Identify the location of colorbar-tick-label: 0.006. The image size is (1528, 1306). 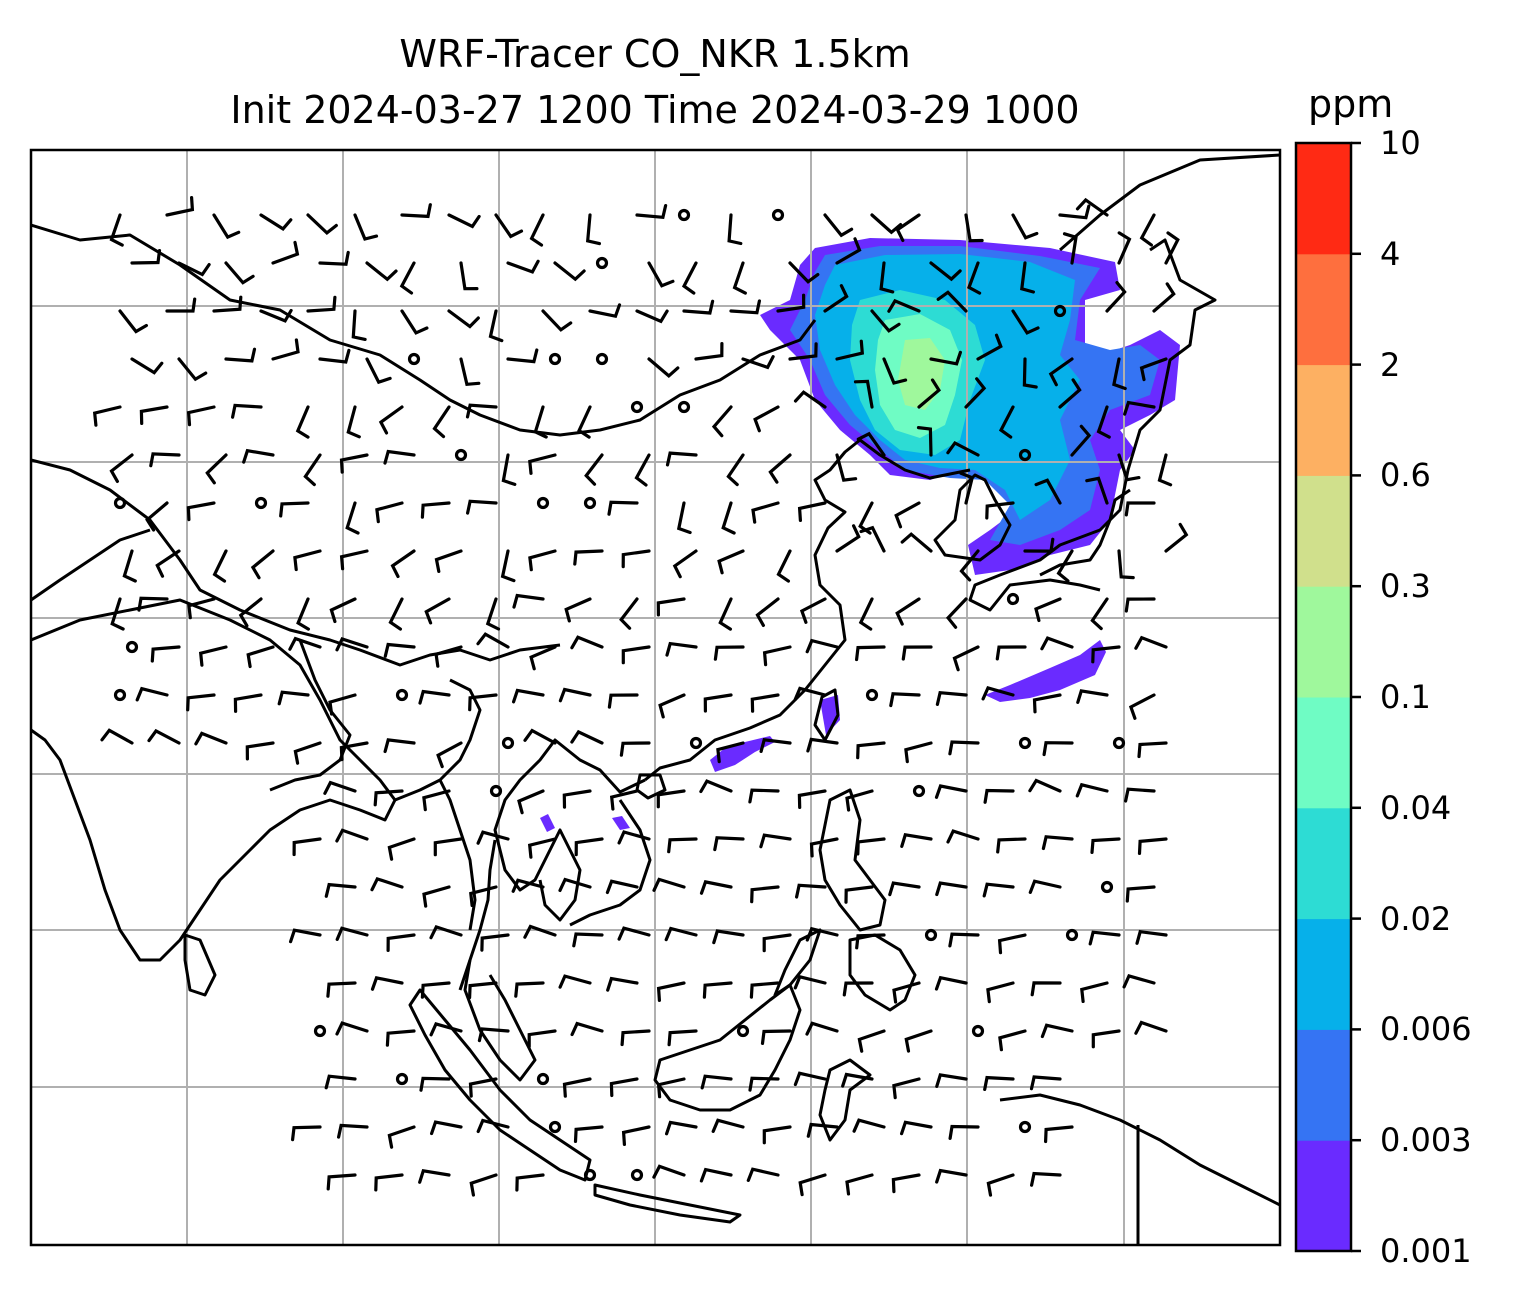
(1426, 1029).